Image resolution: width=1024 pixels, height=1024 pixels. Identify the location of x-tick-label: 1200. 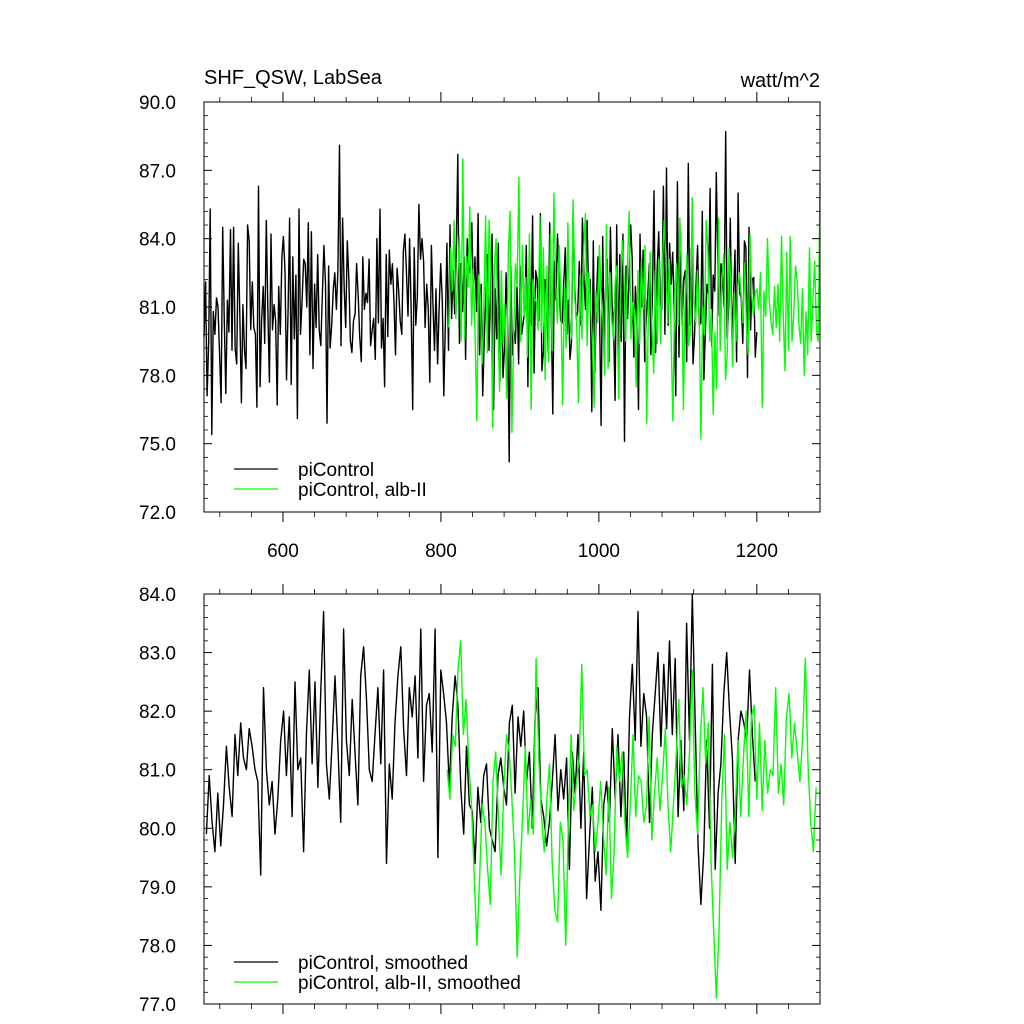
(757, 551).